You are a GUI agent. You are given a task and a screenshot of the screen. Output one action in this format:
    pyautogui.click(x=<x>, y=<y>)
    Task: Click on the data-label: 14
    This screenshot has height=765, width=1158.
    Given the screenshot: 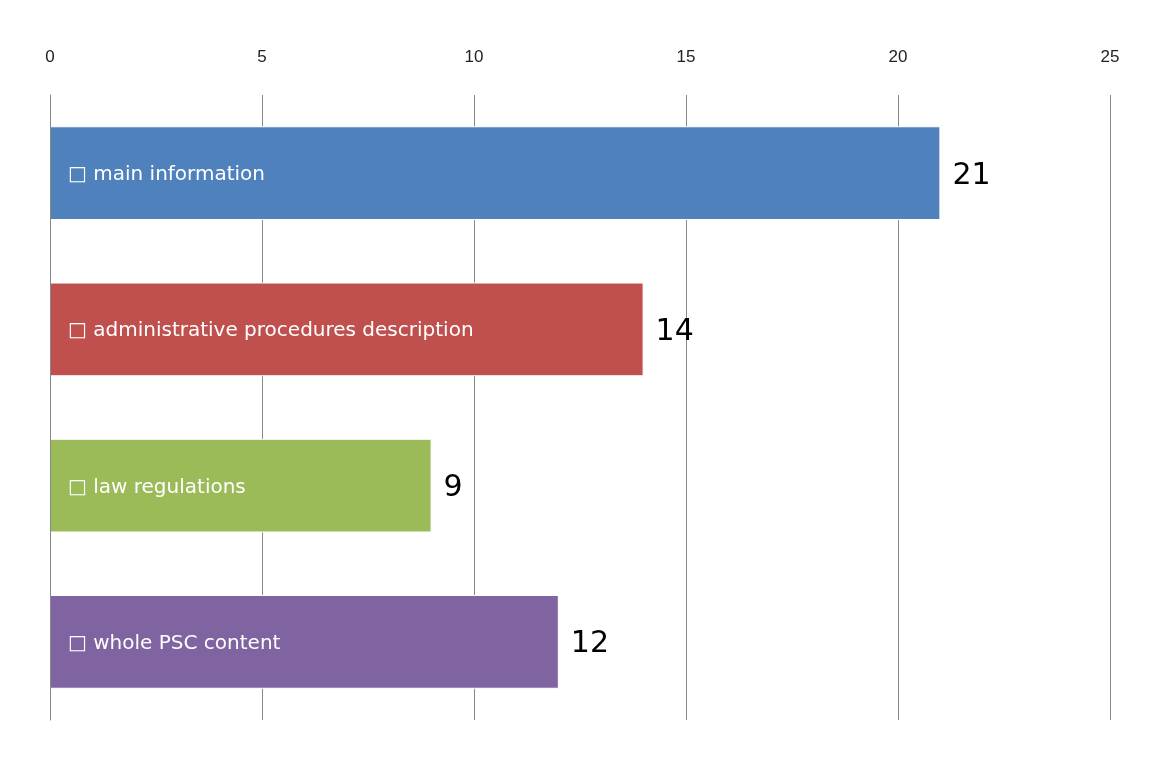 What is the action you would take?
    pyautogui.click(x=674, y=329)
    